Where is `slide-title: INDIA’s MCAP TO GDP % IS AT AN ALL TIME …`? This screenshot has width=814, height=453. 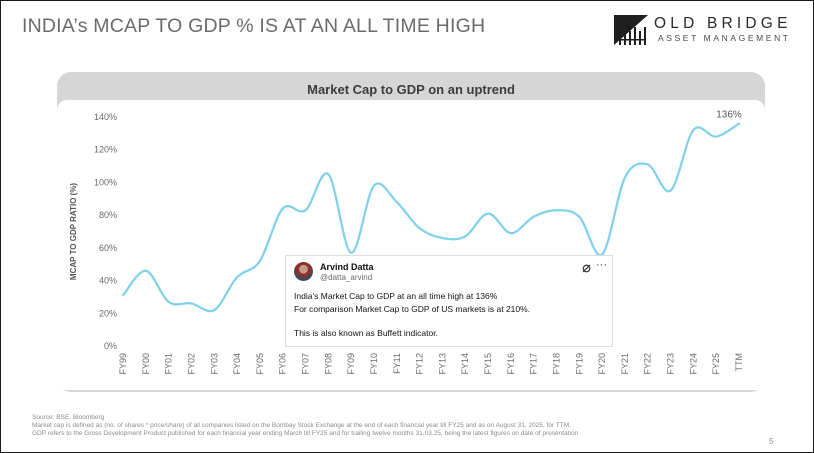 slide-title: INDIA’s MCAP TO GDP % IS AT AN ALL TIME … is located at coordinates (254, 26).